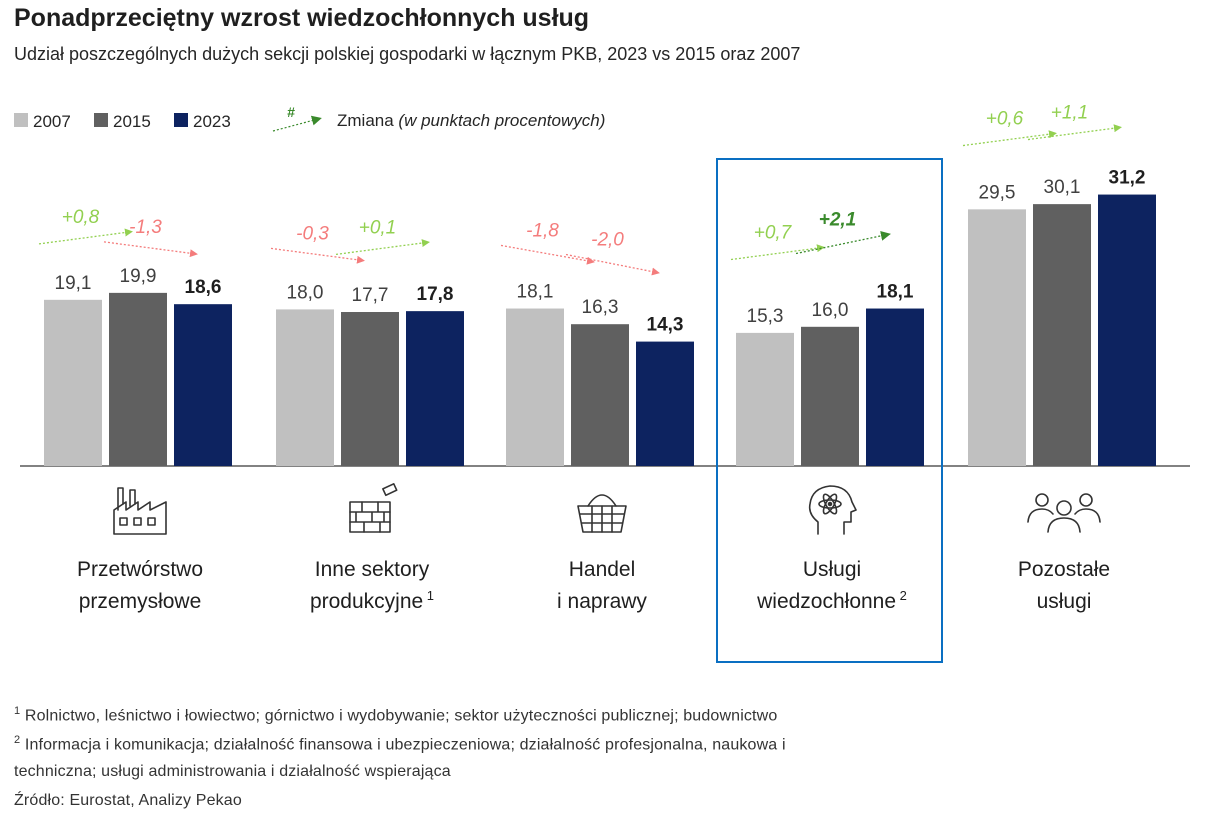  What do you see at coordinates (535, 387) in the screenshot?
I see `bar-2-2007` at bounding box center [535, 387].